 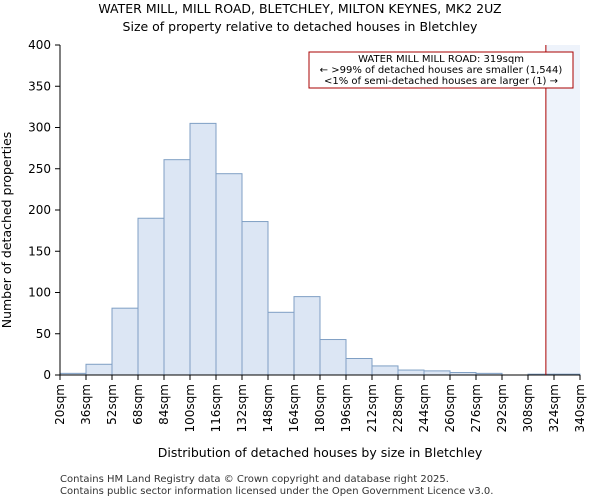 I want to click on x-tick-label: 148sqm, so click(x=268, y=408).